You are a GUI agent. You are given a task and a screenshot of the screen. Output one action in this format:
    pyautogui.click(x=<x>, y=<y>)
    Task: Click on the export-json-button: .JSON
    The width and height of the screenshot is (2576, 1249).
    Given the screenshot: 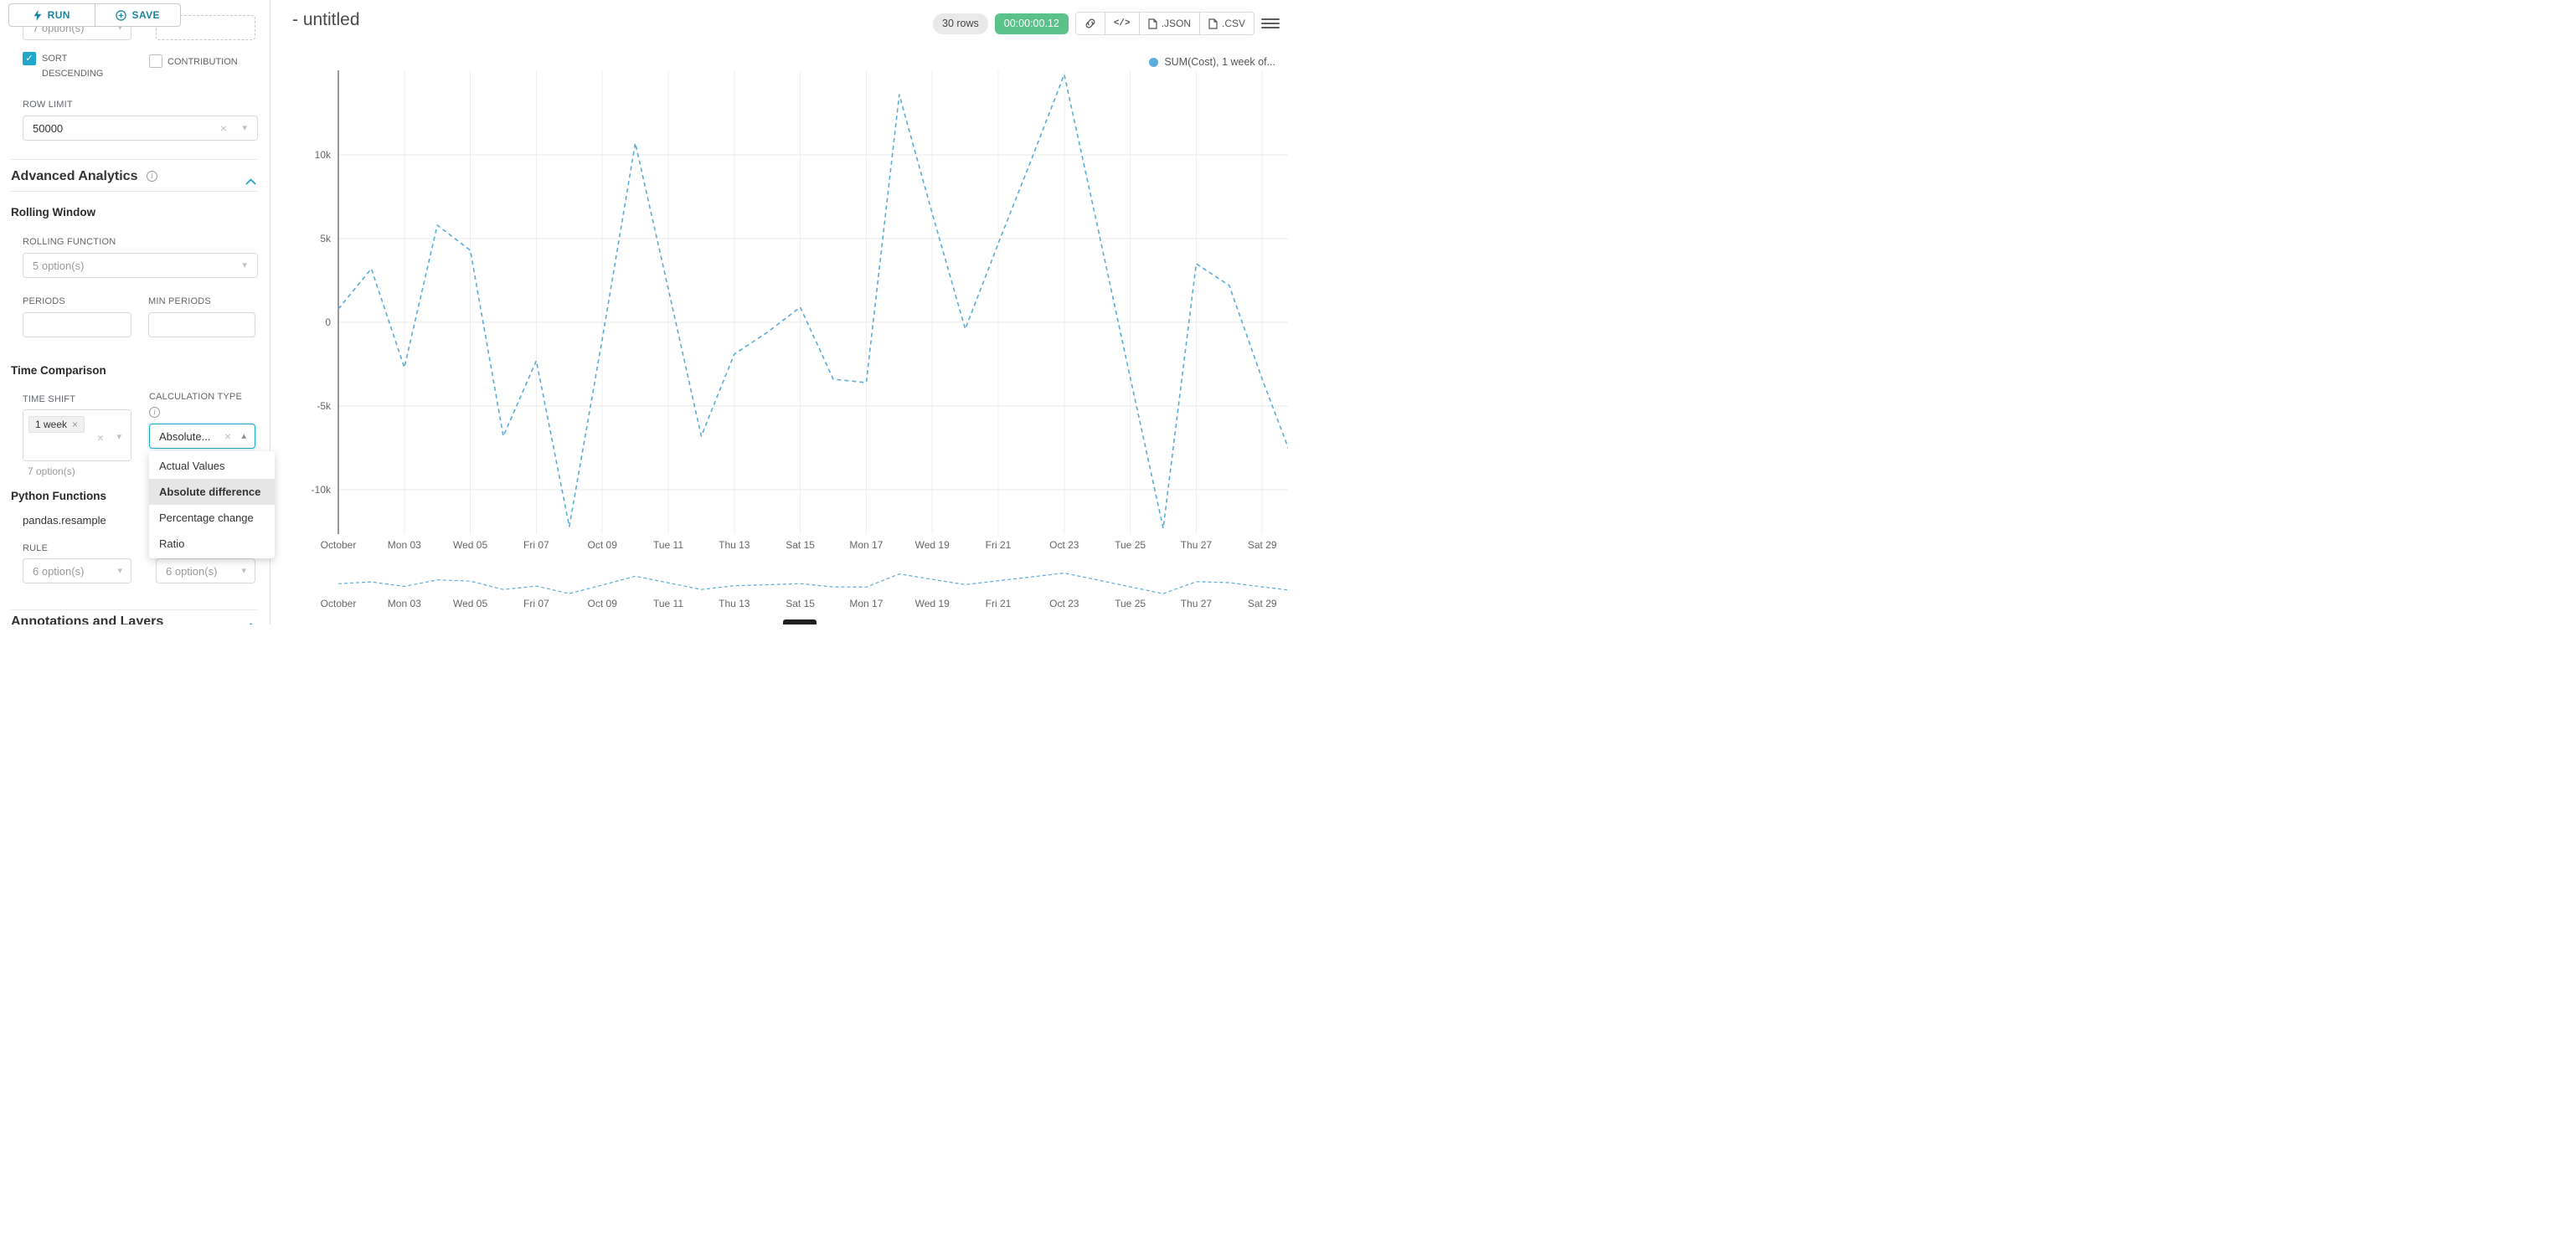 What is the action you would take?
    pyautogui.click(x=1168, y=23)
    